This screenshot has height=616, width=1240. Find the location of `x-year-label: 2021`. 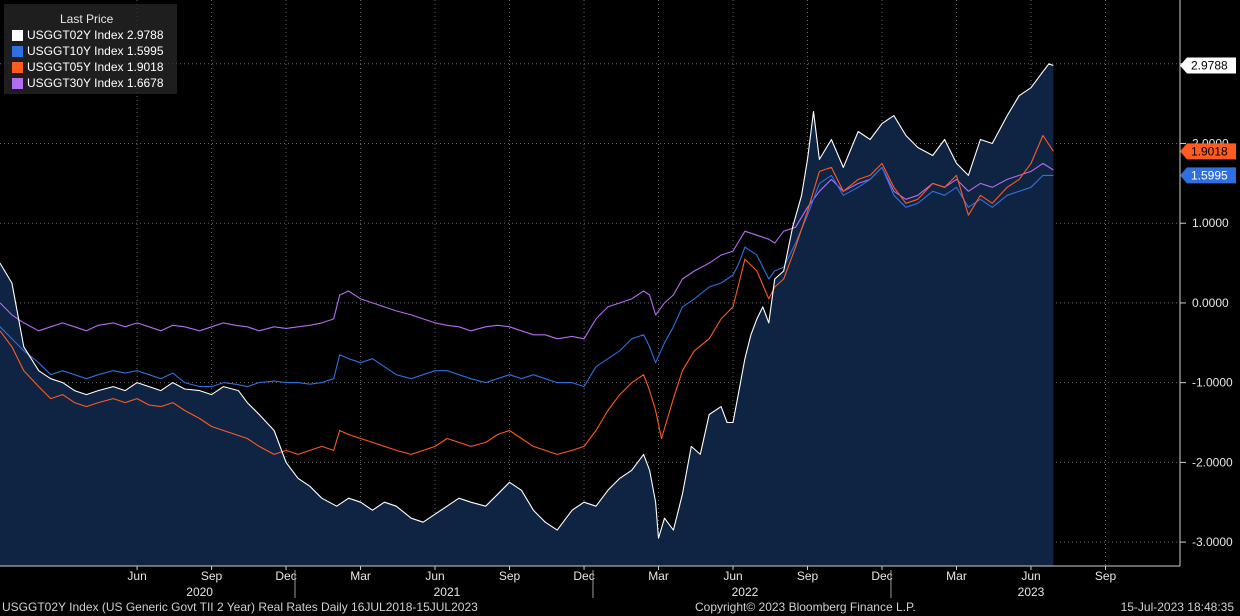

x-year-label: 2021 is located at coordinates (447, 592).